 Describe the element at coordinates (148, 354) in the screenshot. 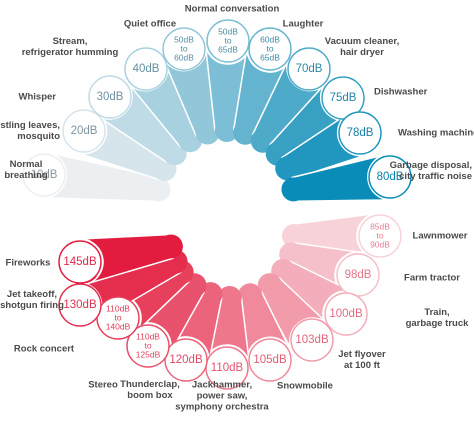

I see `level-text: 125dB` at that location.